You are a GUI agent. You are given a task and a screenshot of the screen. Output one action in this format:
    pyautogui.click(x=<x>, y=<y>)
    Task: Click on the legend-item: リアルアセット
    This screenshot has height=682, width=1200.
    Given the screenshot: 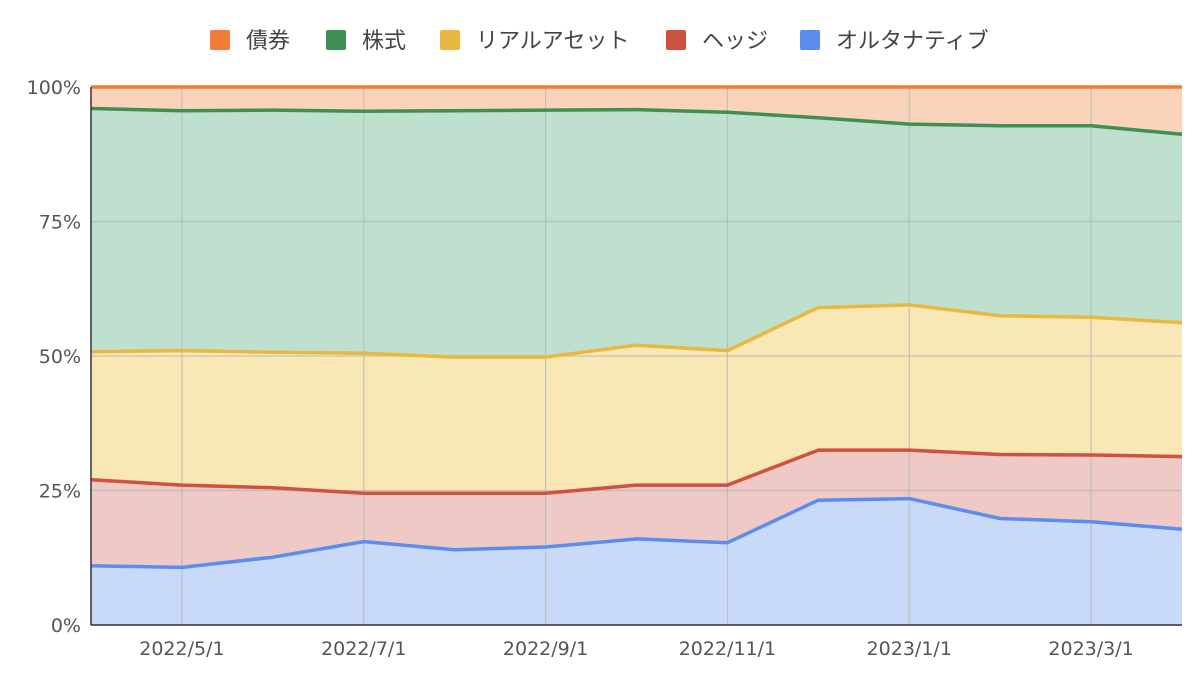 What is the action you would take?
    pyautogui.click(x=534, y=41)
    